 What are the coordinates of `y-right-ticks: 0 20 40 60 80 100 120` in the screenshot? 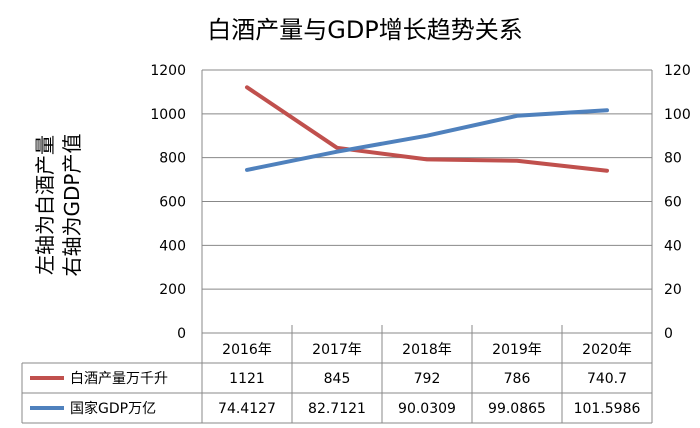 It's located at (677, 202).